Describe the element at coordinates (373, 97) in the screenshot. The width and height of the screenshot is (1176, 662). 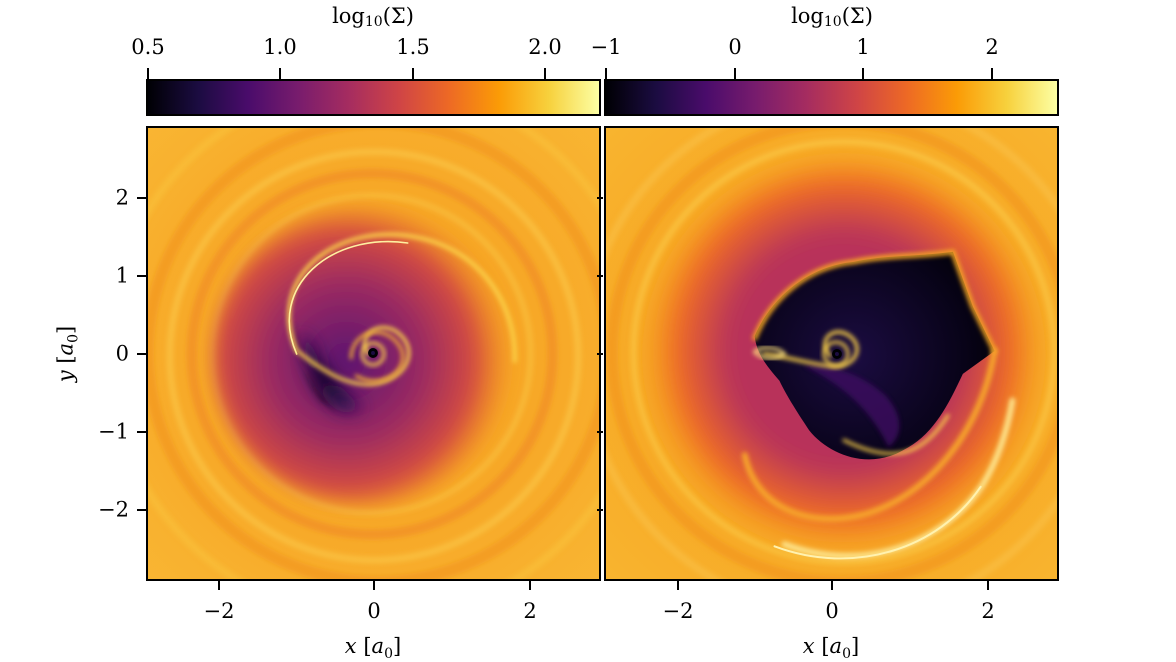
I see `colorbar-left` at that location.